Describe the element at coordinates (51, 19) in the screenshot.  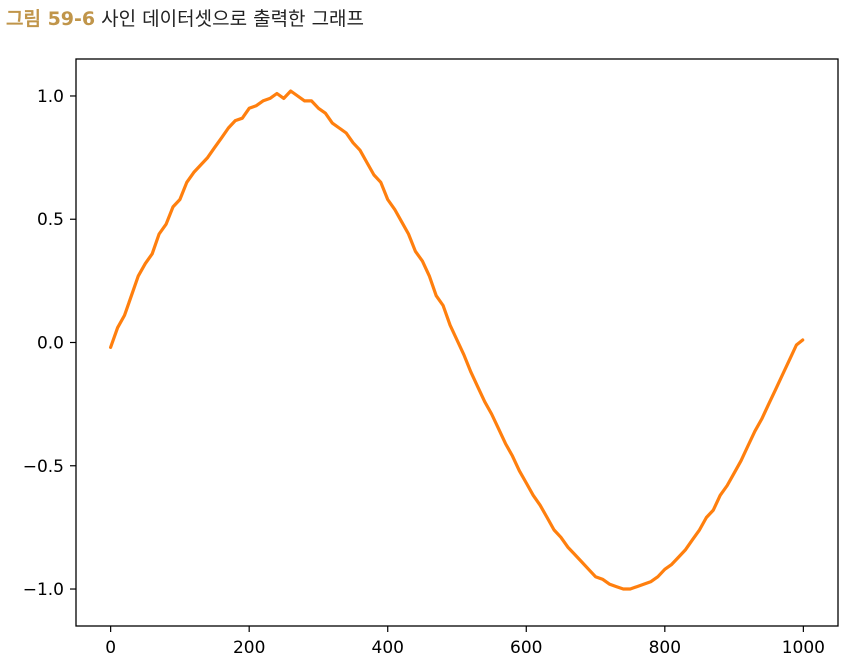
I see `figure-number: 그림 59-6` at that location.